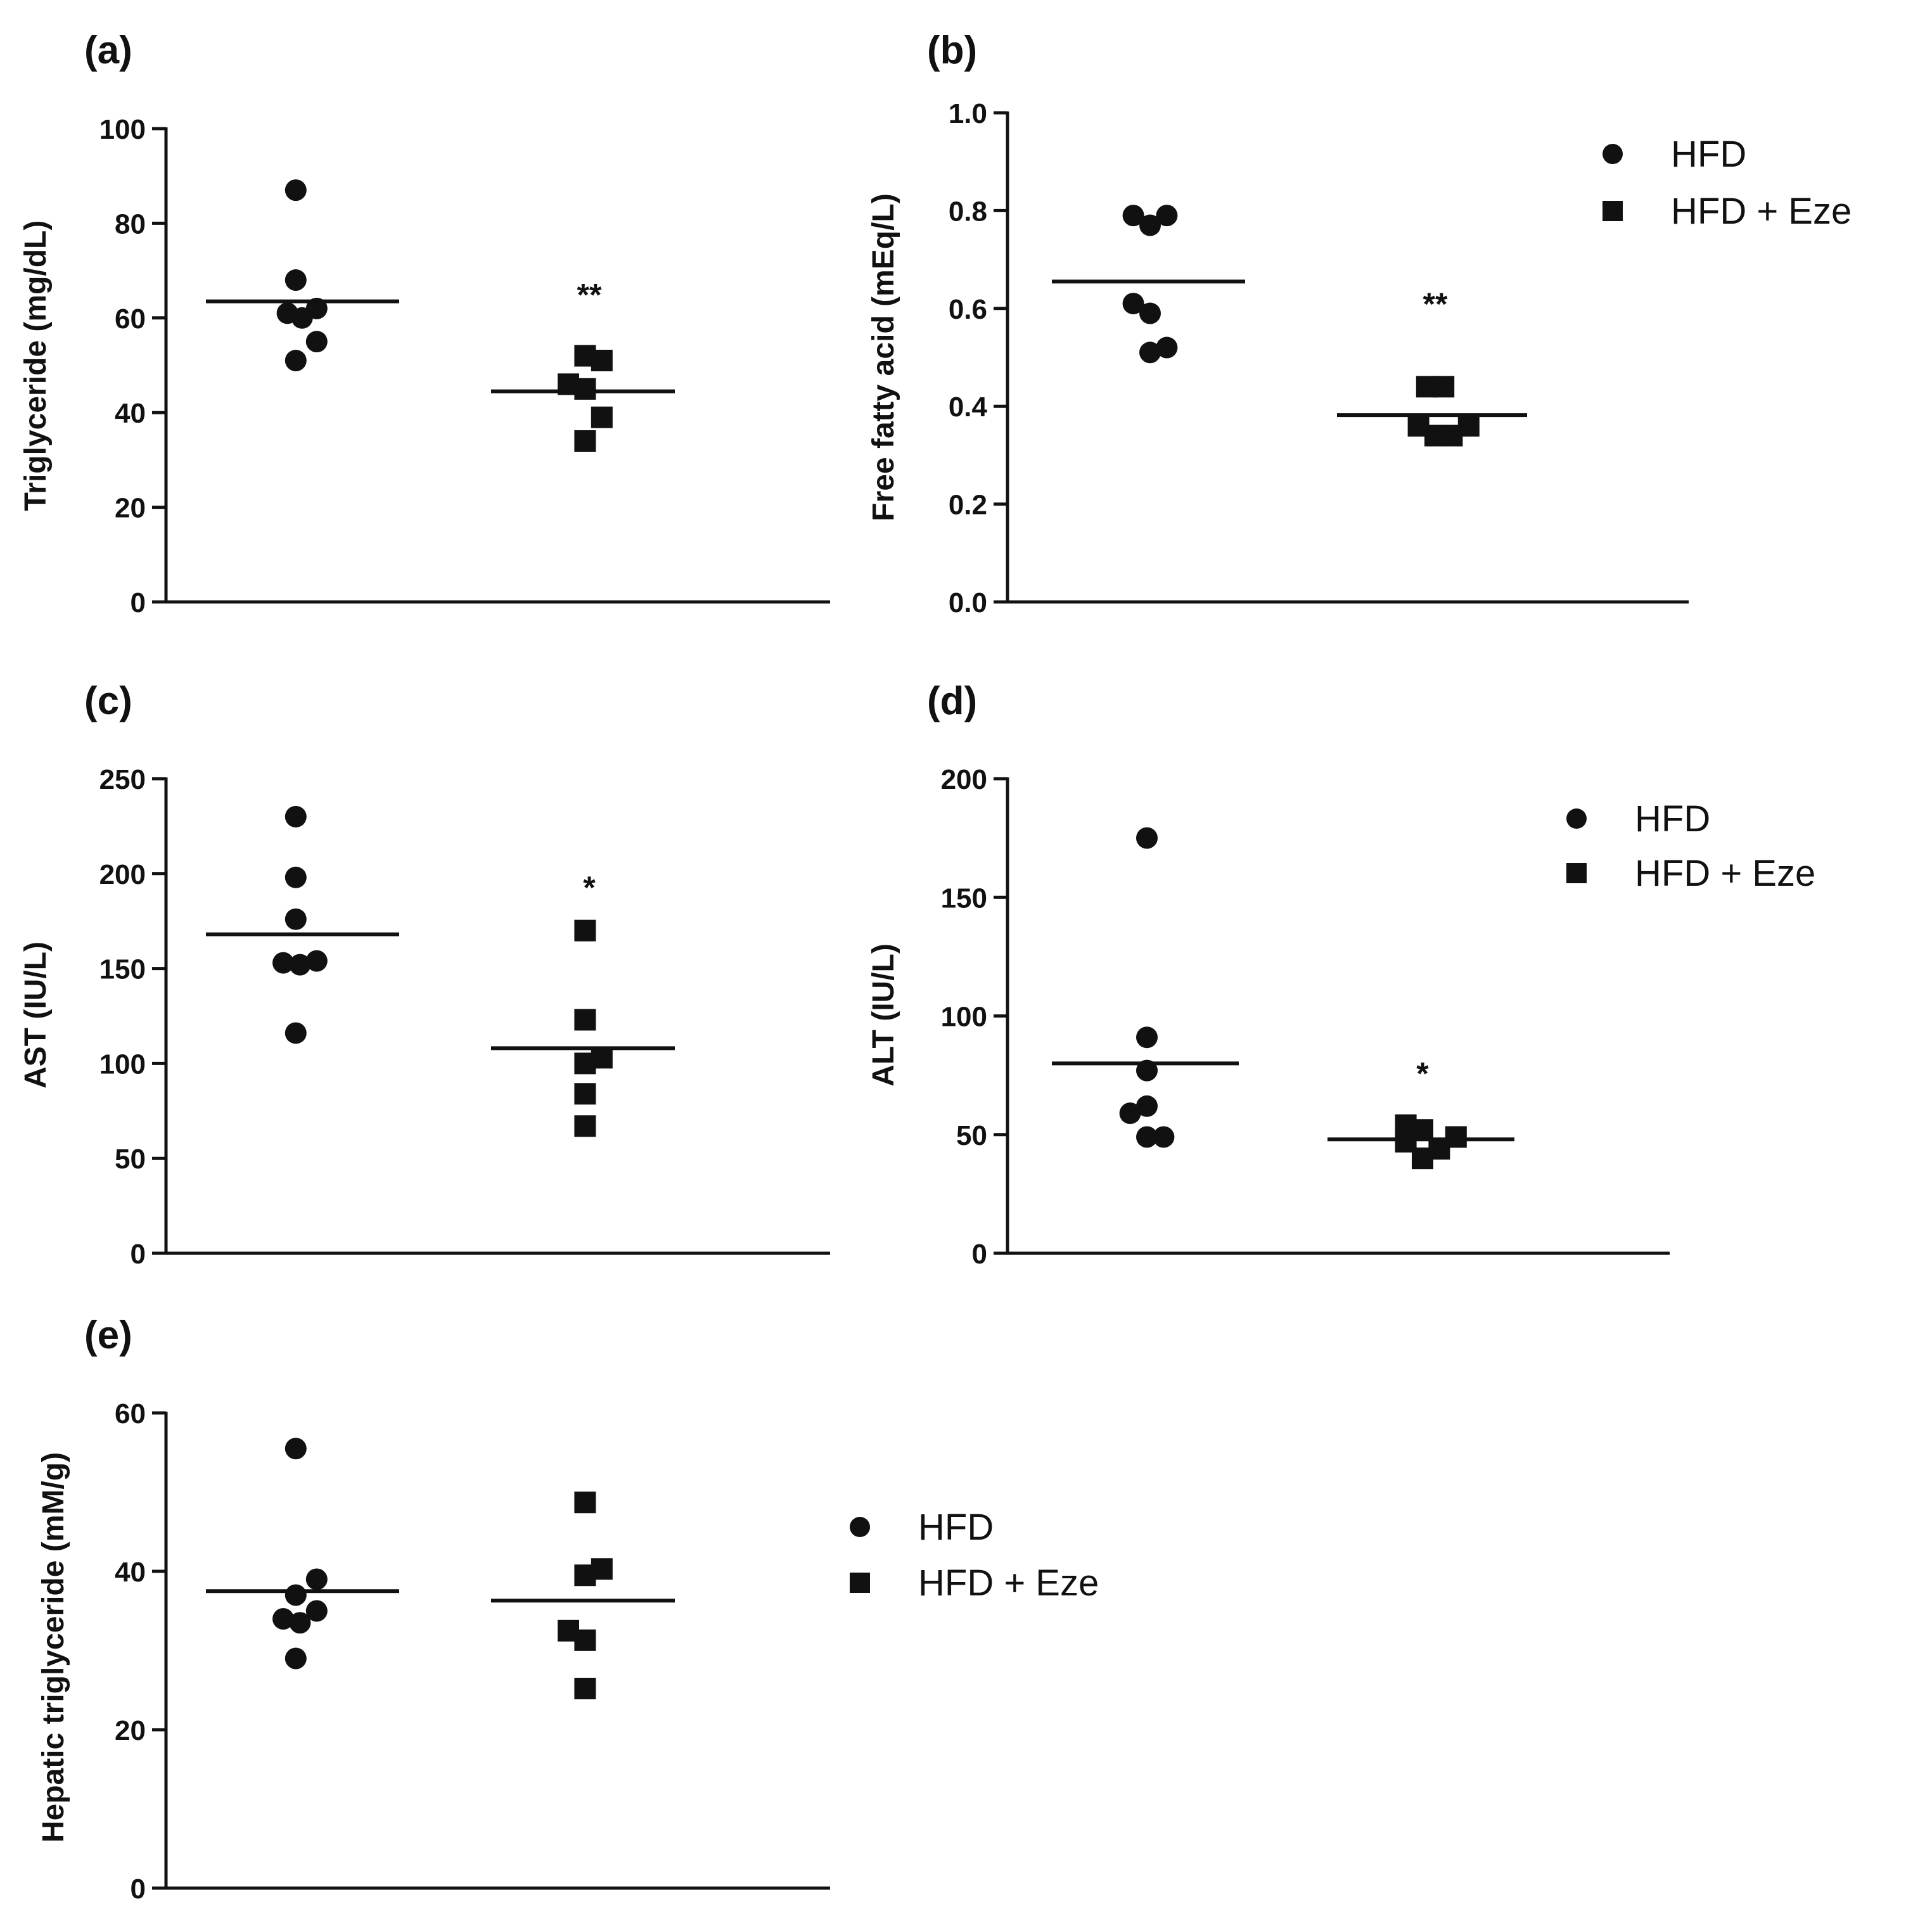 The image size is (1932, 1916). What do you see at coordinates (968, 602) in the screenshot?
I see `y-tick-label: 0.0` at bounding box center [968, 602].